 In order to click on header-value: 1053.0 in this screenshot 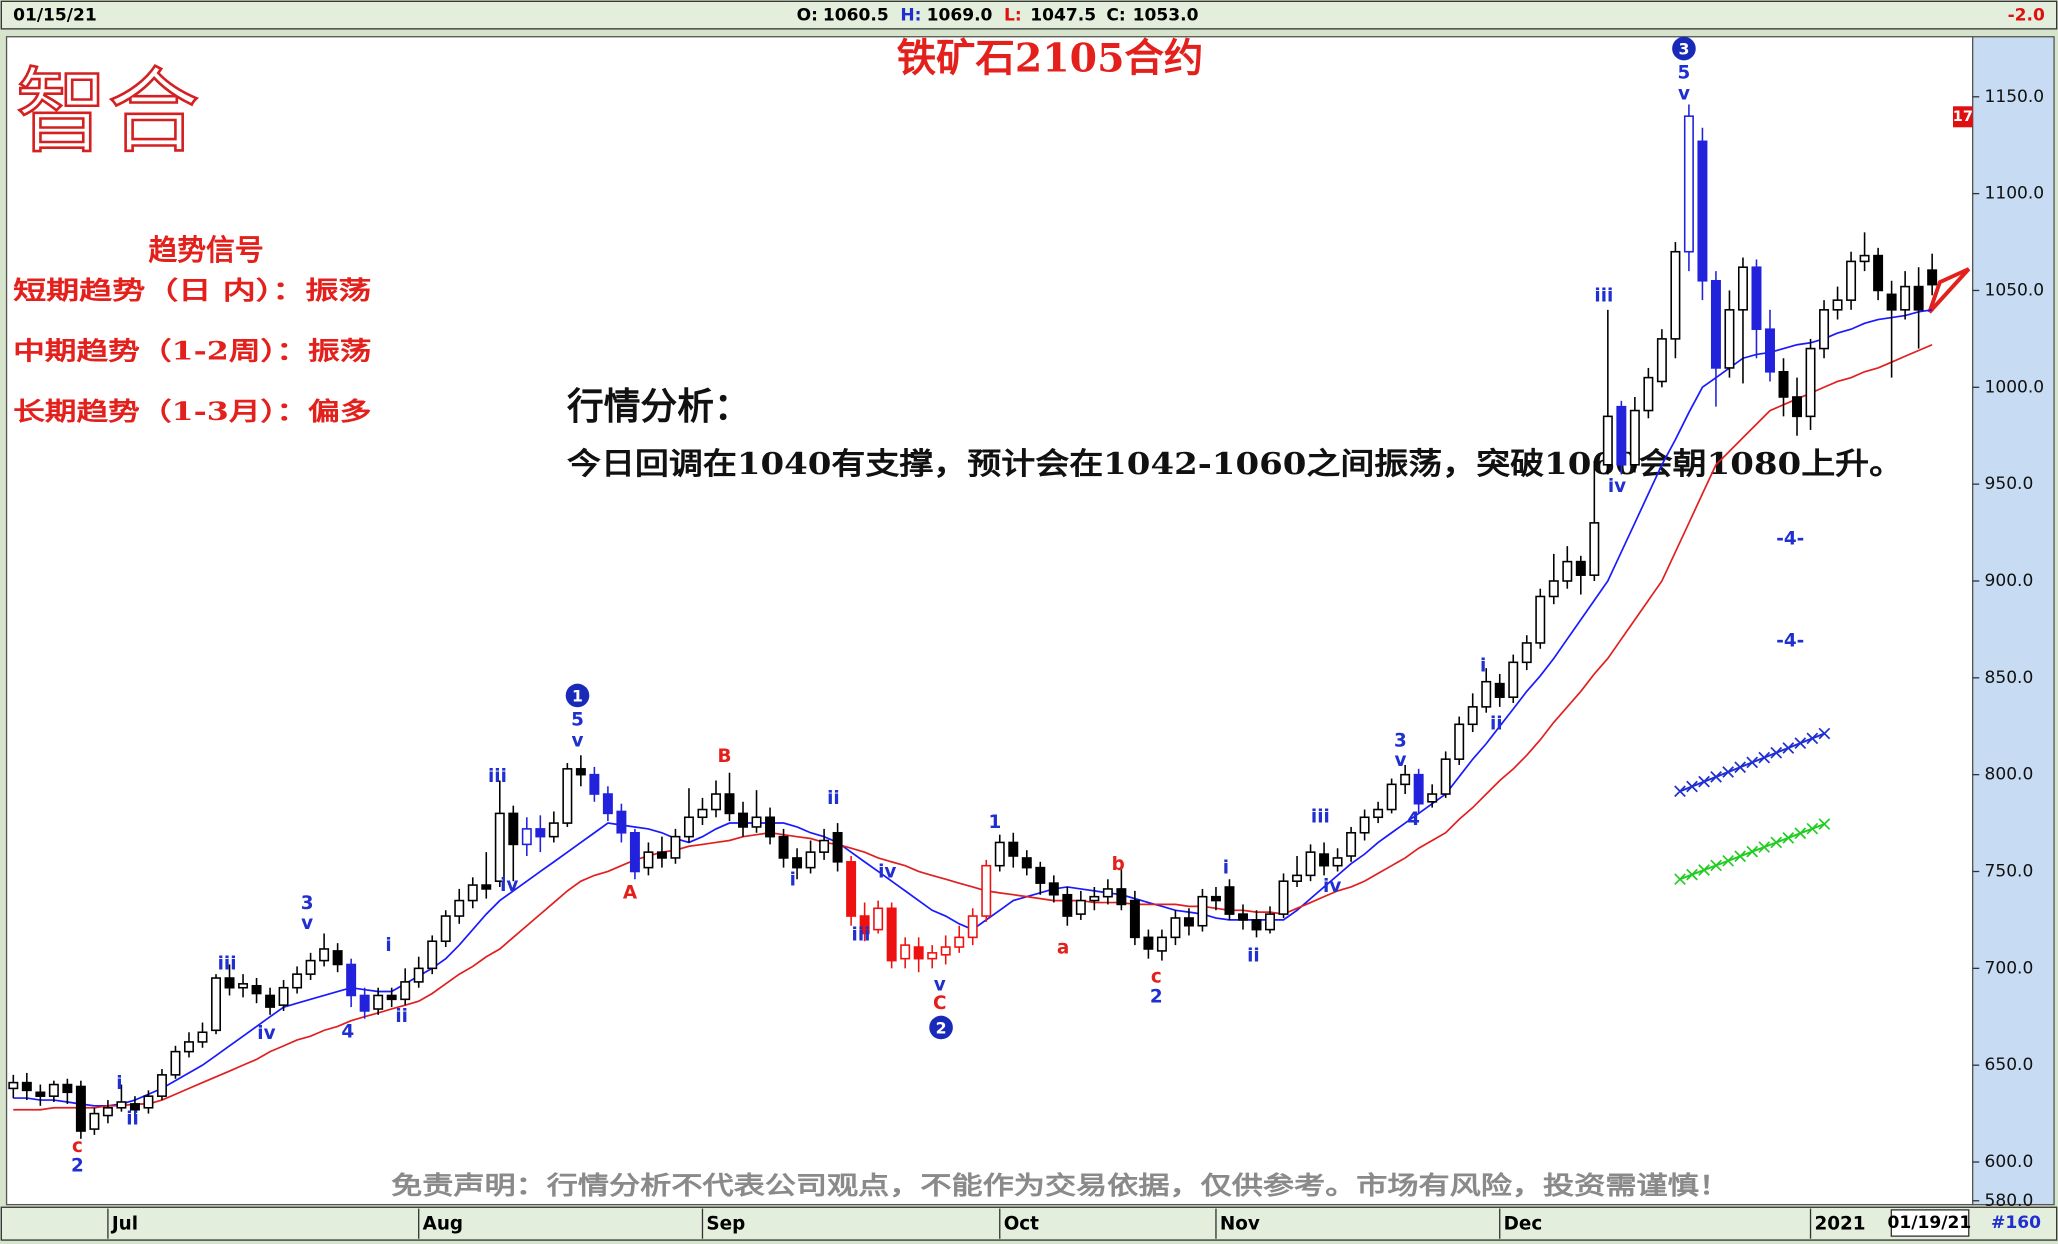, I will do `click(1166, 16)`.